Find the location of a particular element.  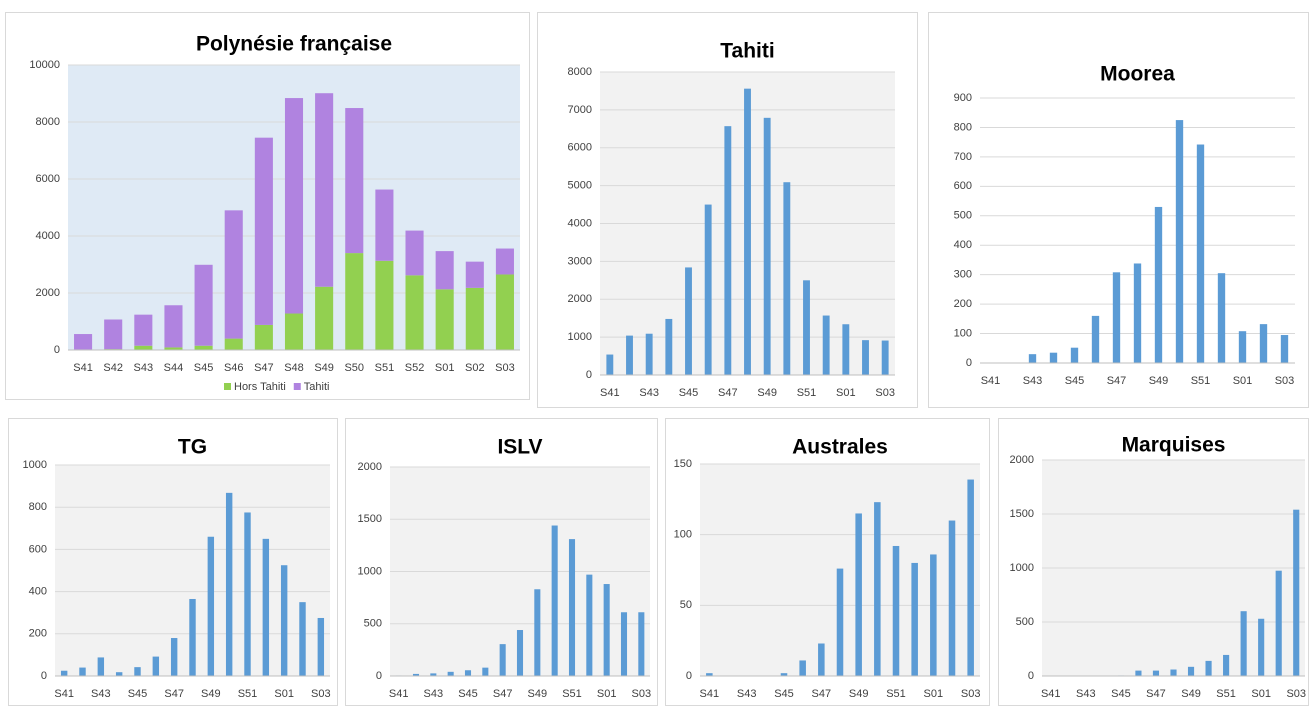

y-tick-label: 1000 is located at coordinates (370, 571).